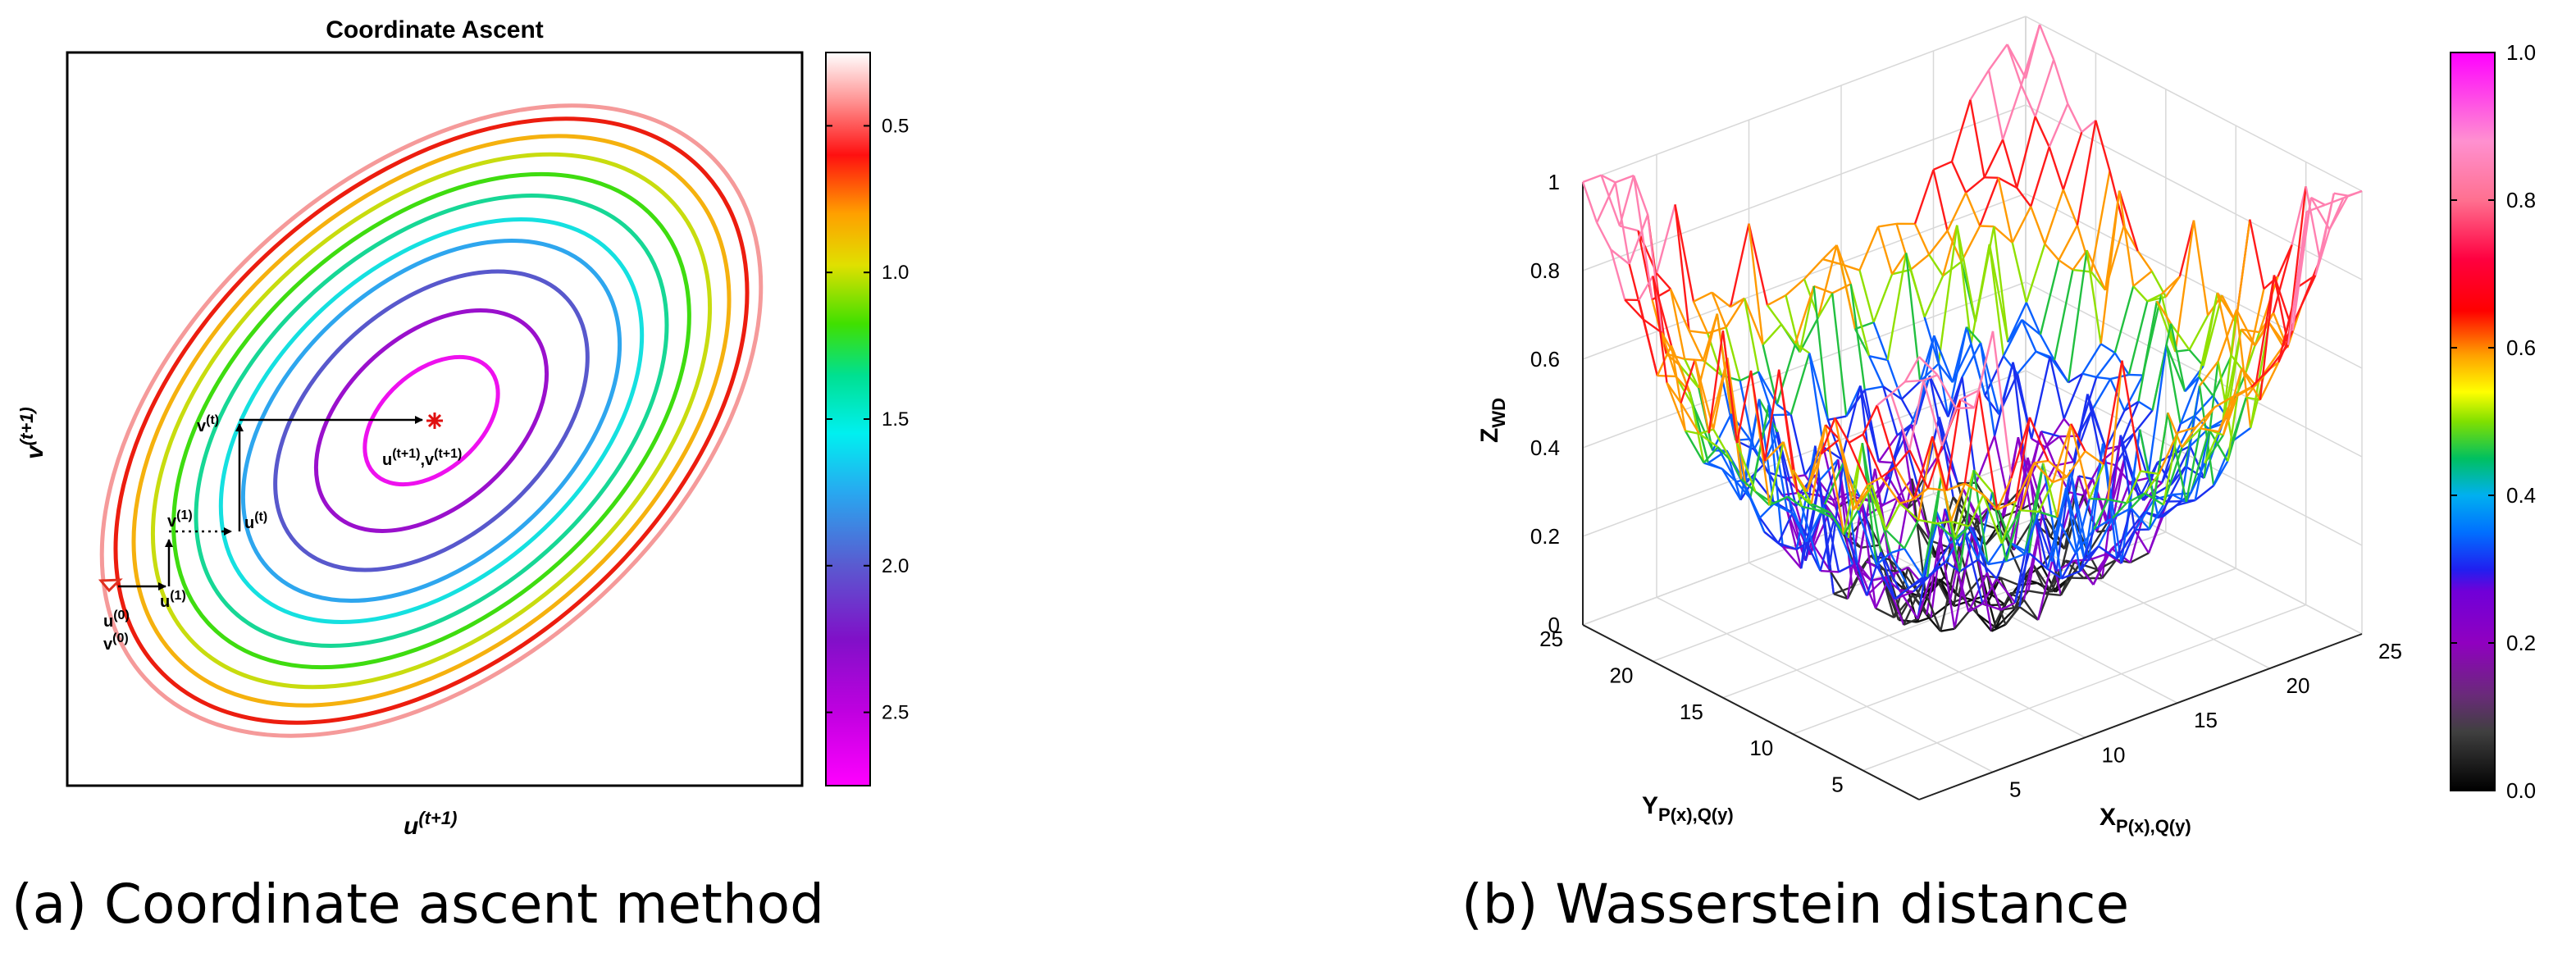 The height and width of the screenshot is (971, 2576). What do you see at coordinates (1688, 808) in the screenshot?
I see `y-axis-label-b: YP(x),Q(y)` at bounding box center [1688, 808].